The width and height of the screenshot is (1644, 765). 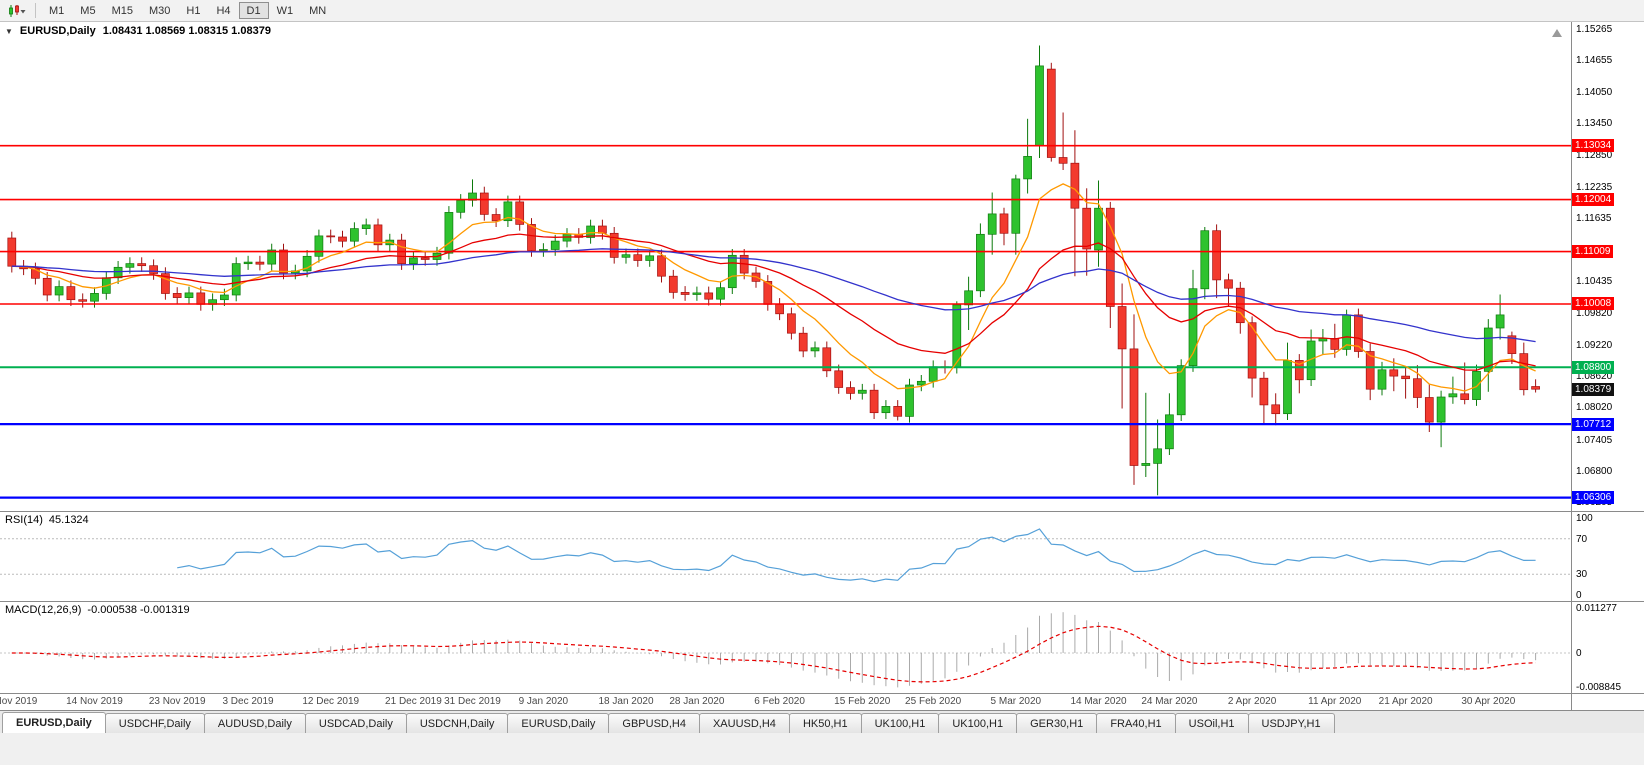 I want to click on chart-tab-14: USDJPY,H1, so click(x=1291, y=723).